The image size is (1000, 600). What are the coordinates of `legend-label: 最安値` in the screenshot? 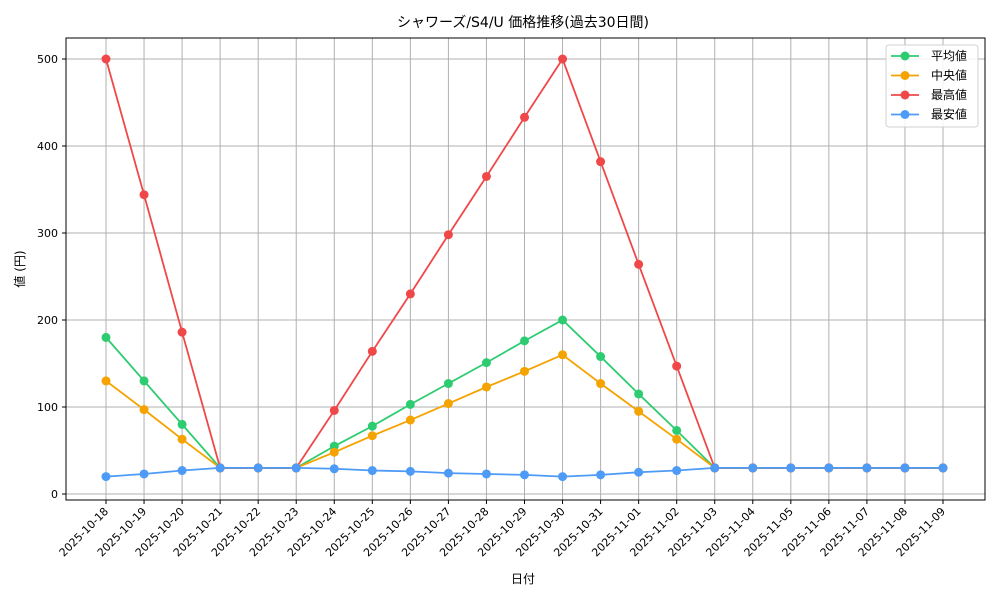 It's located at (949, 114).